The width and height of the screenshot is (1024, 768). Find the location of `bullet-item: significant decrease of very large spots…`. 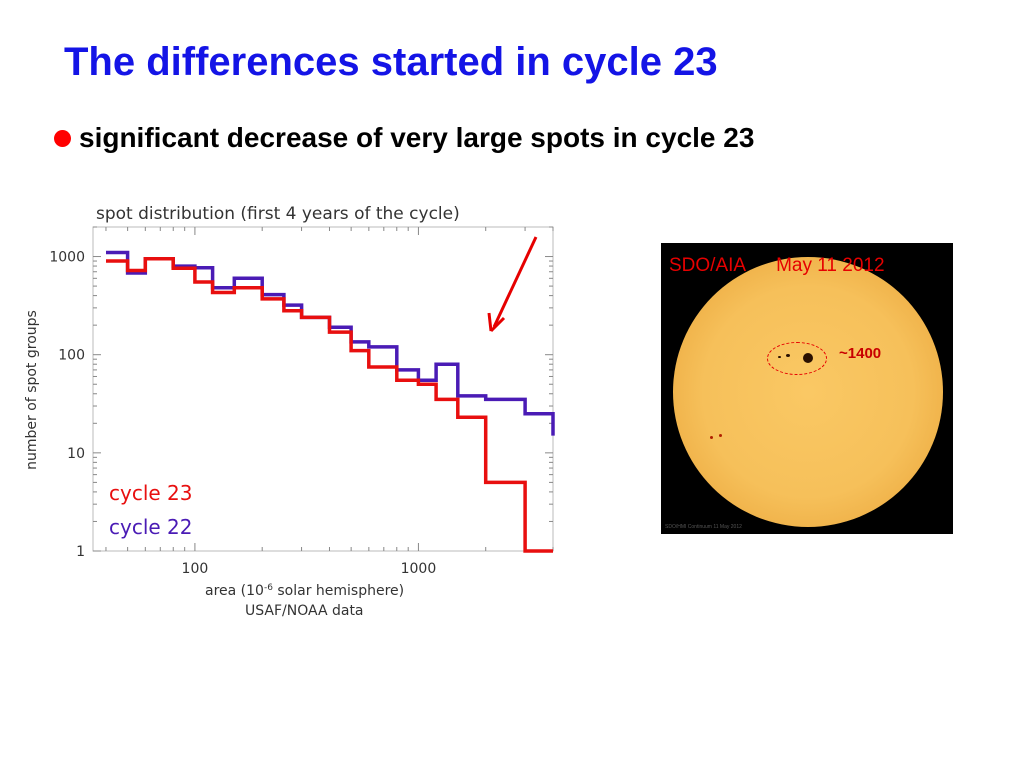

bullet-item: significant decrease of very large spots… is located at coordinates (404, 138).